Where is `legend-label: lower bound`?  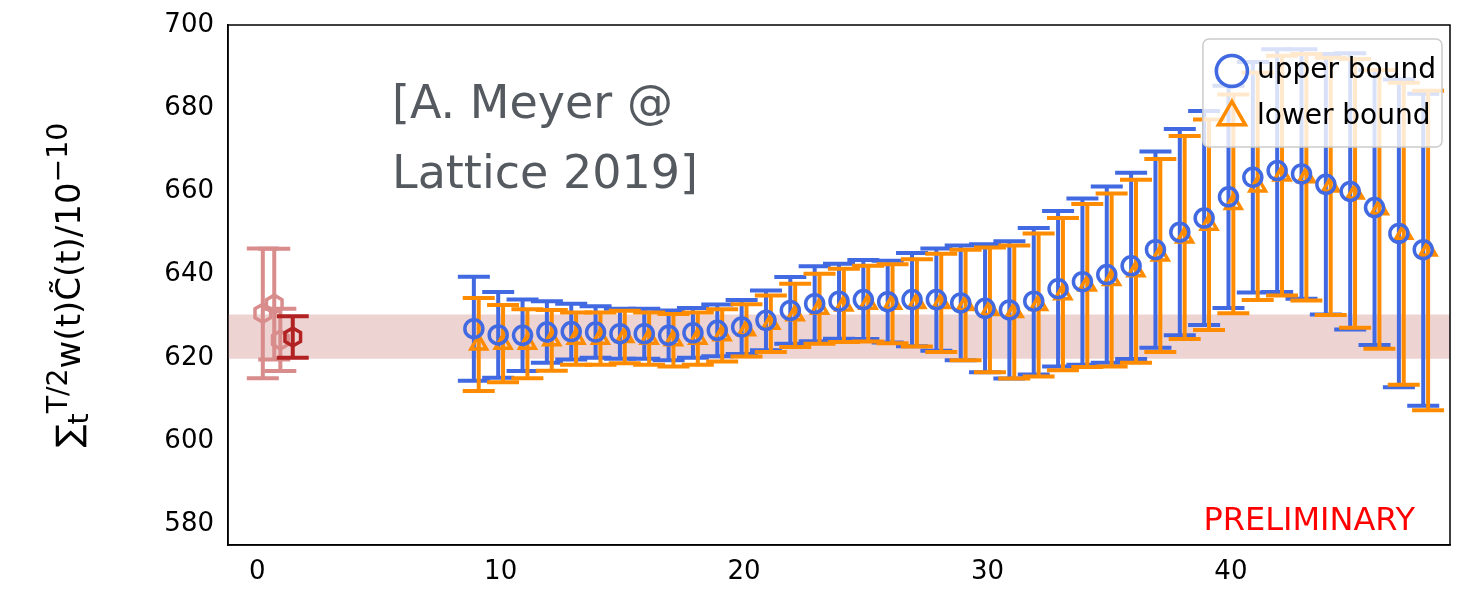 legend-label: lower bound is located at coordinates (1343, 115).